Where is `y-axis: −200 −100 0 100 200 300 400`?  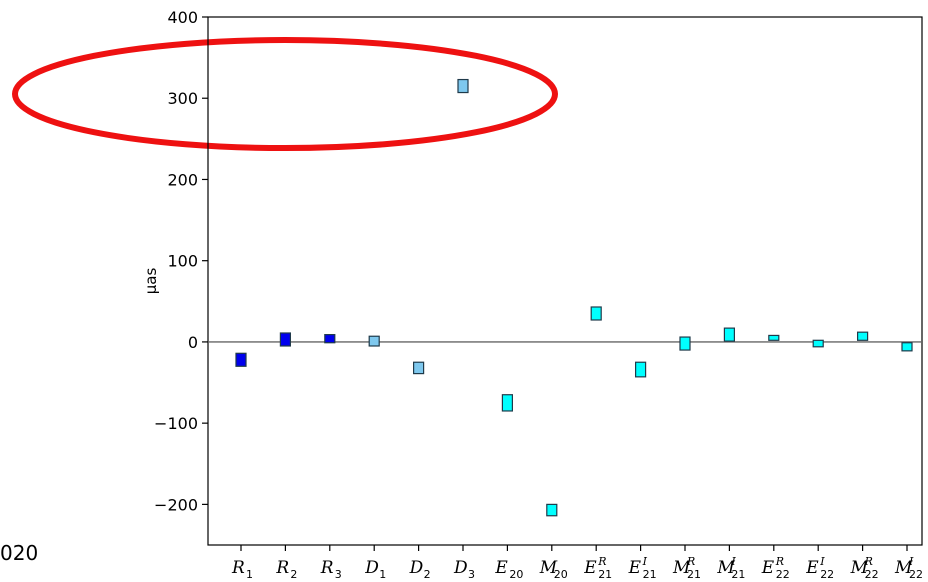
y-axis: −200 −100 0 100 200 300 400 is located at coordinates (181, 261).